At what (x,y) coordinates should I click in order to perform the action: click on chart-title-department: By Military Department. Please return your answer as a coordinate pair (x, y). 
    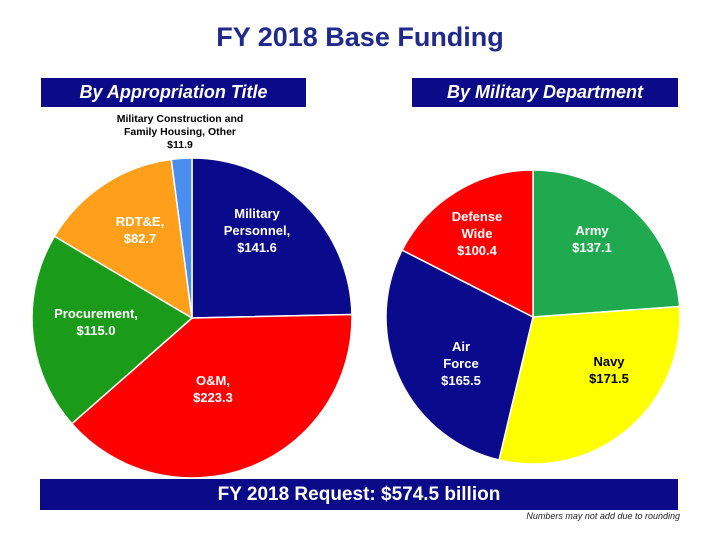
    Looking at the image, I should click on (545, 92).